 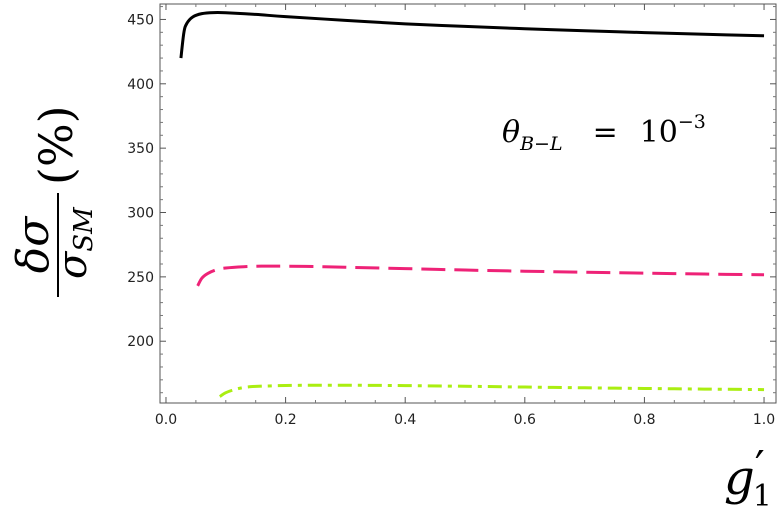 I want to click on y-tick-label: 300, so click(x=140, y=214).